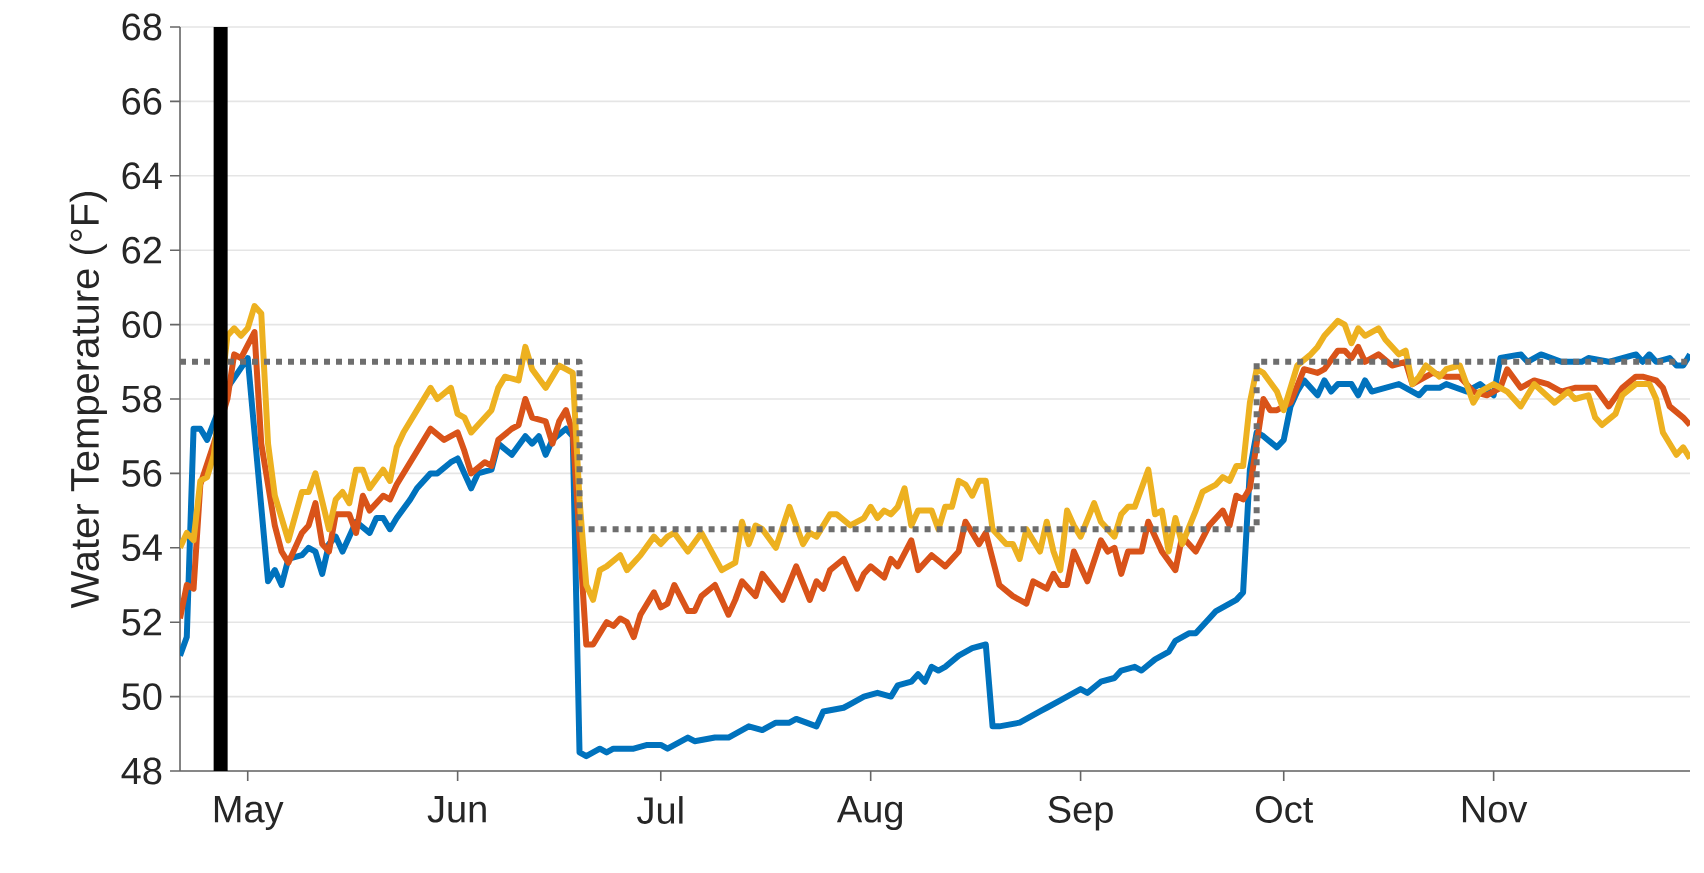  I want to click on y-tick-label: 54, so click(142, 548).